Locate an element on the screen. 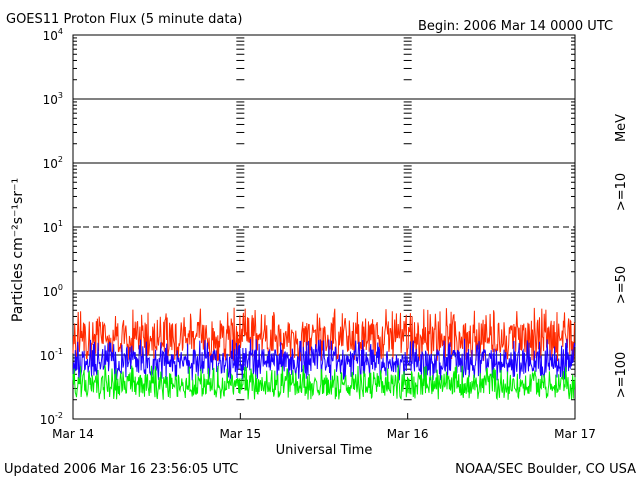  begin-timestamp: Begin: 2006 Mar 14 0000 UTC is located at coordinates (515, 26).